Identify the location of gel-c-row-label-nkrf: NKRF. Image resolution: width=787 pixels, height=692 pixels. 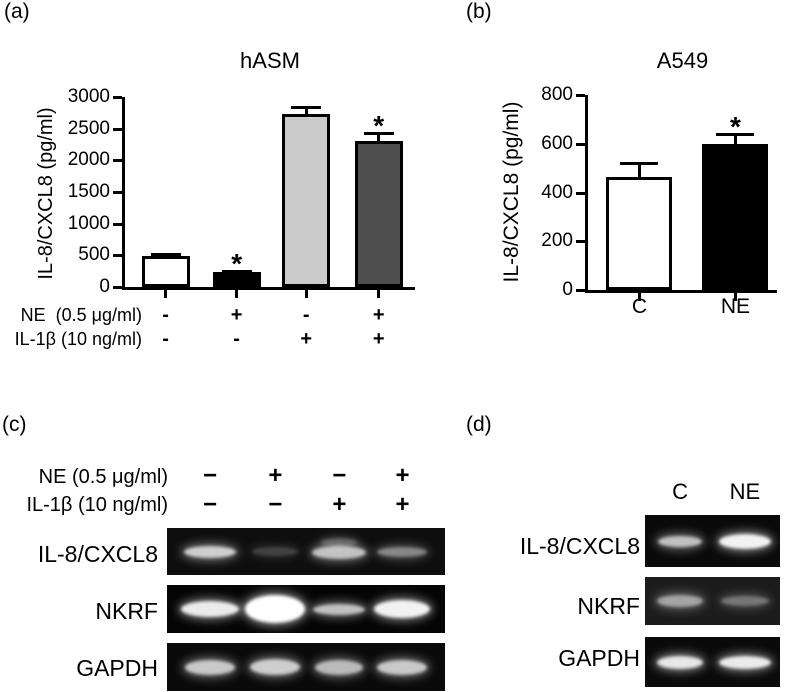
(126, 611).